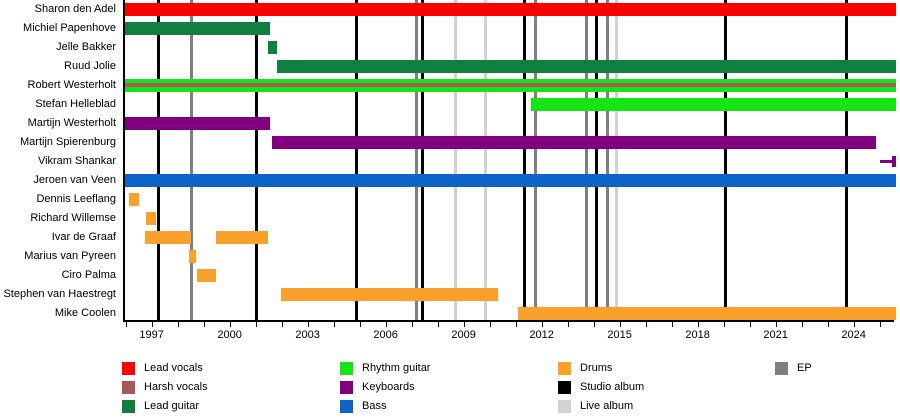  Describe the element at coordinates (853, 335) in the screenshot. I see `axis-year-label: 2024` at that location.